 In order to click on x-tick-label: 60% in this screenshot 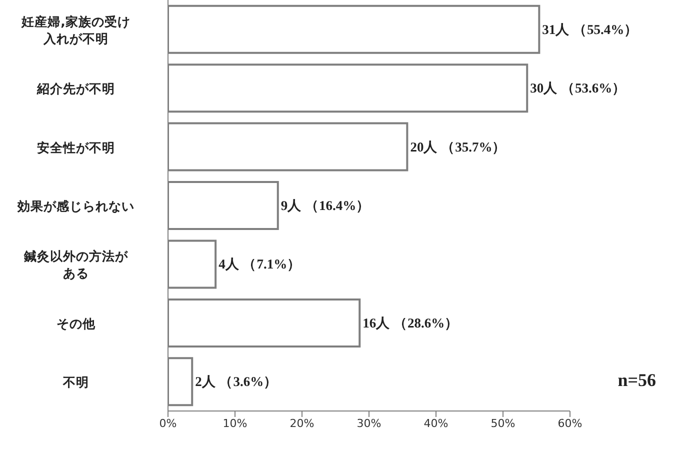, I will do `click(570, 423)`.